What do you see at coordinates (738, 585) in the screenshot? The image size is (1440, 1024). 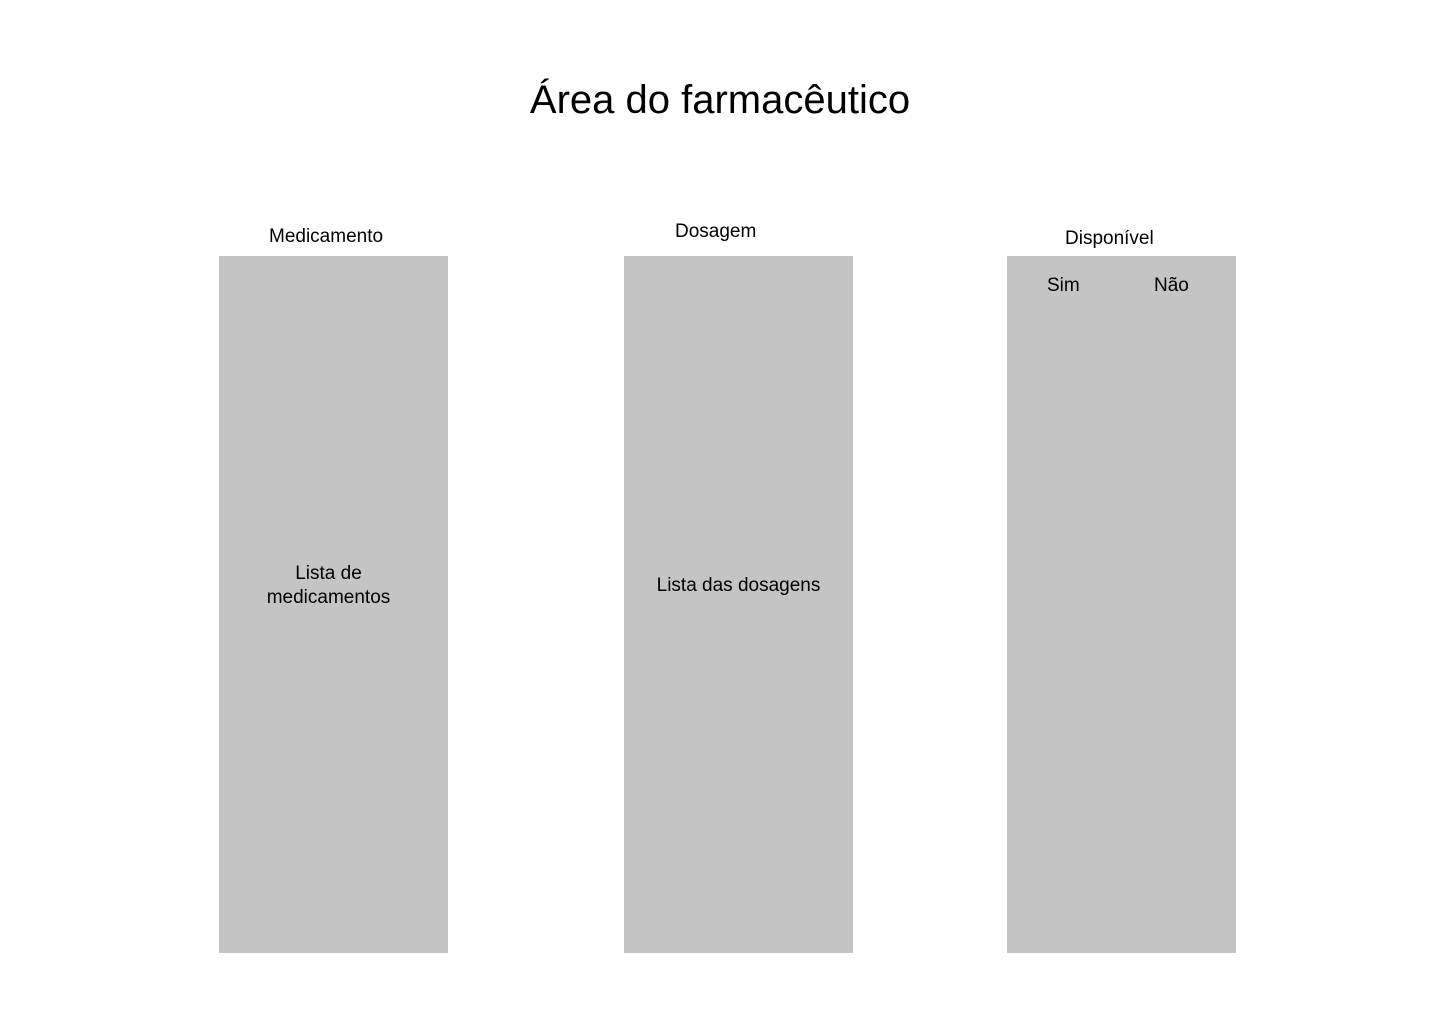 I see `dosage-list-placeholder: Lista das dosagens` at bounding box center [738, 585].